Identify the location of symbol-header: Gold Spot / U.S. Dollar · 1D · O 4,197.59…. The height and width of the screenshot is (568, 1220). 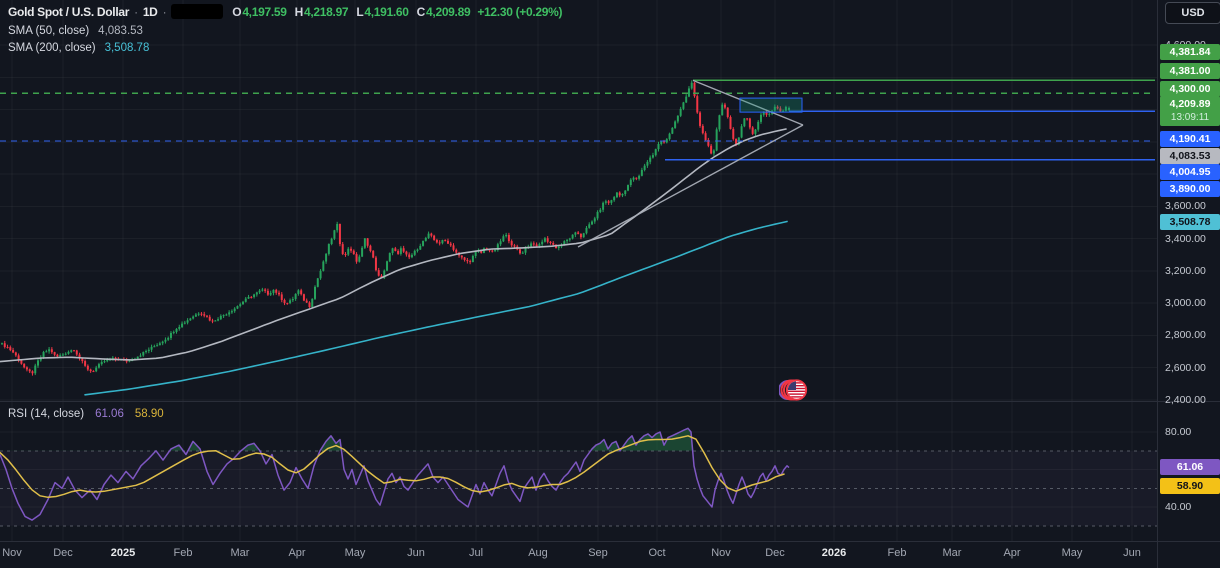
(285, 11).